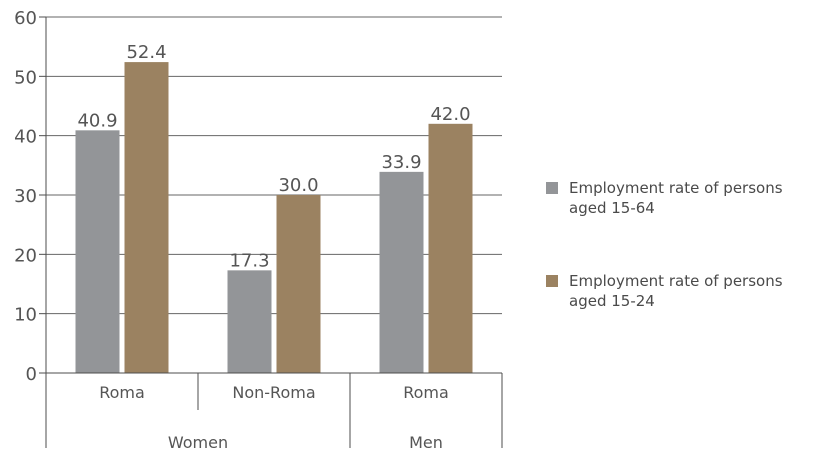  I want to click on y-tick-label: 0, so click(31, 374).